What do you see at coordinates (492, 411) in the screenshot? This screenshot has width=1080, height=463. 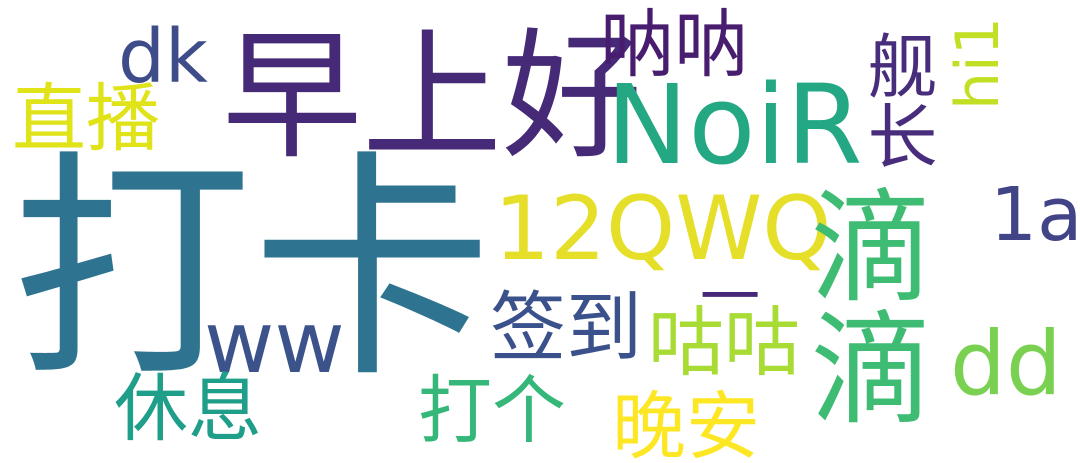 I see `word-dage: 打个` at bounding box center [492, 411].